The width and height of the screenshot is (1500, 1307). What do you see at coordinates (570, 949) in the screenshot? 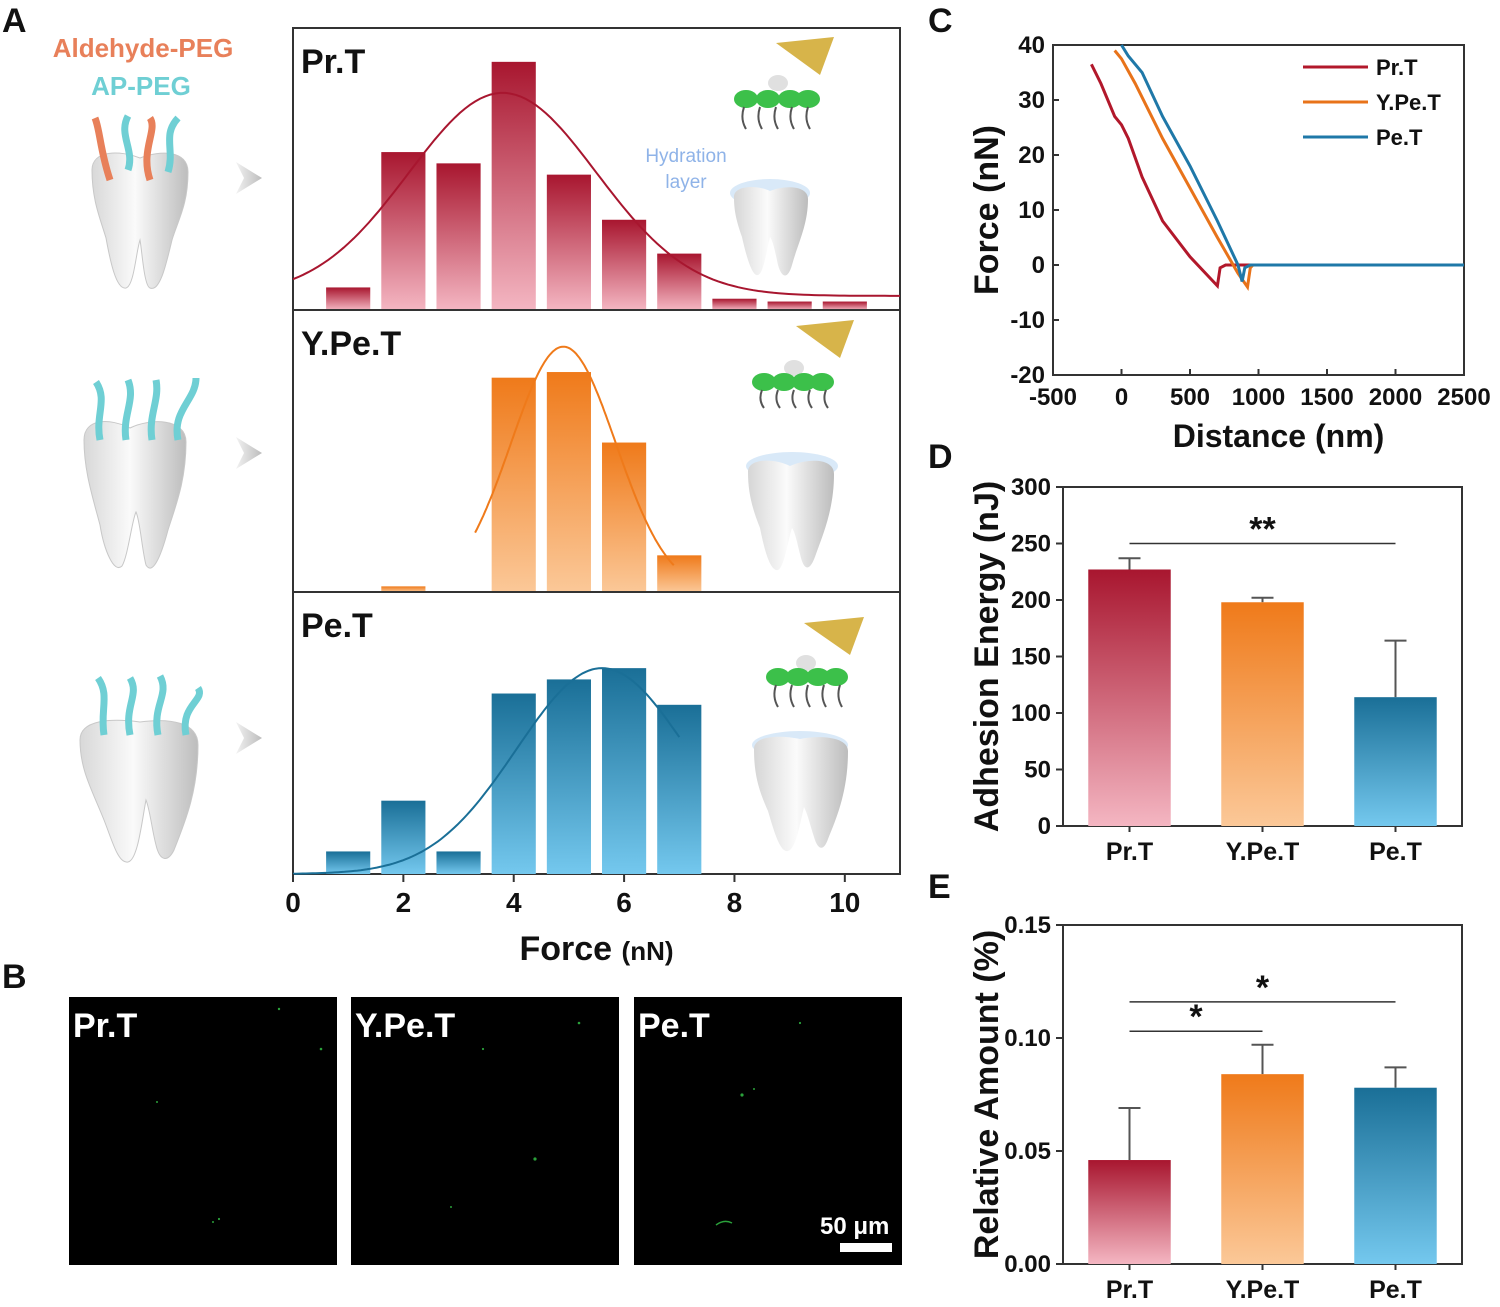
I see `x-axis-label-text: Force` at bounding box center [570, 949].